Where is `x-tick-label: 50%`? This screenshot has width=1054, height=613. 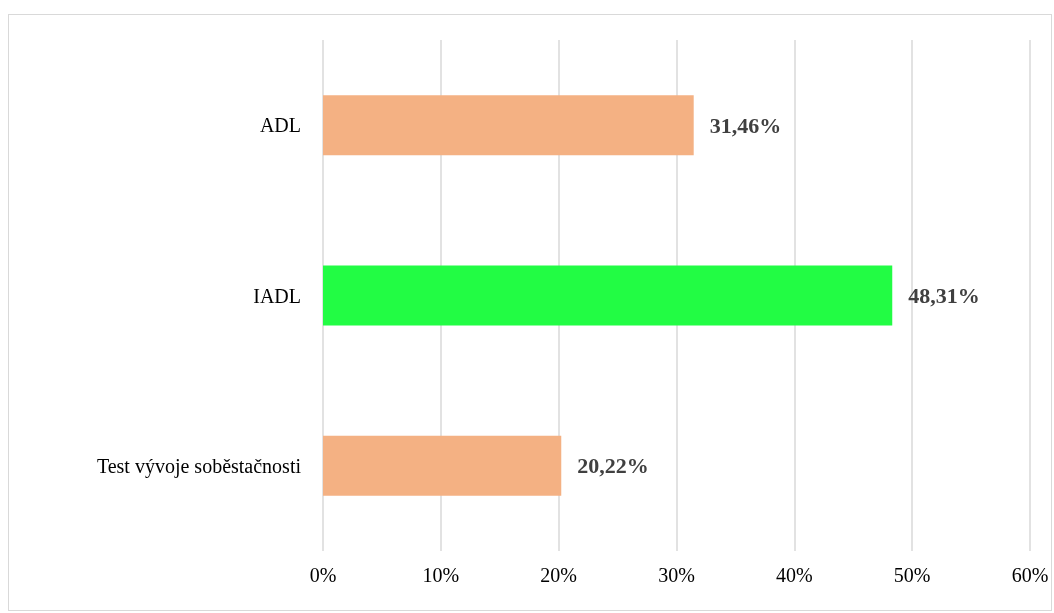
x-tick-label: 50% is located at coordinates (912, 575).